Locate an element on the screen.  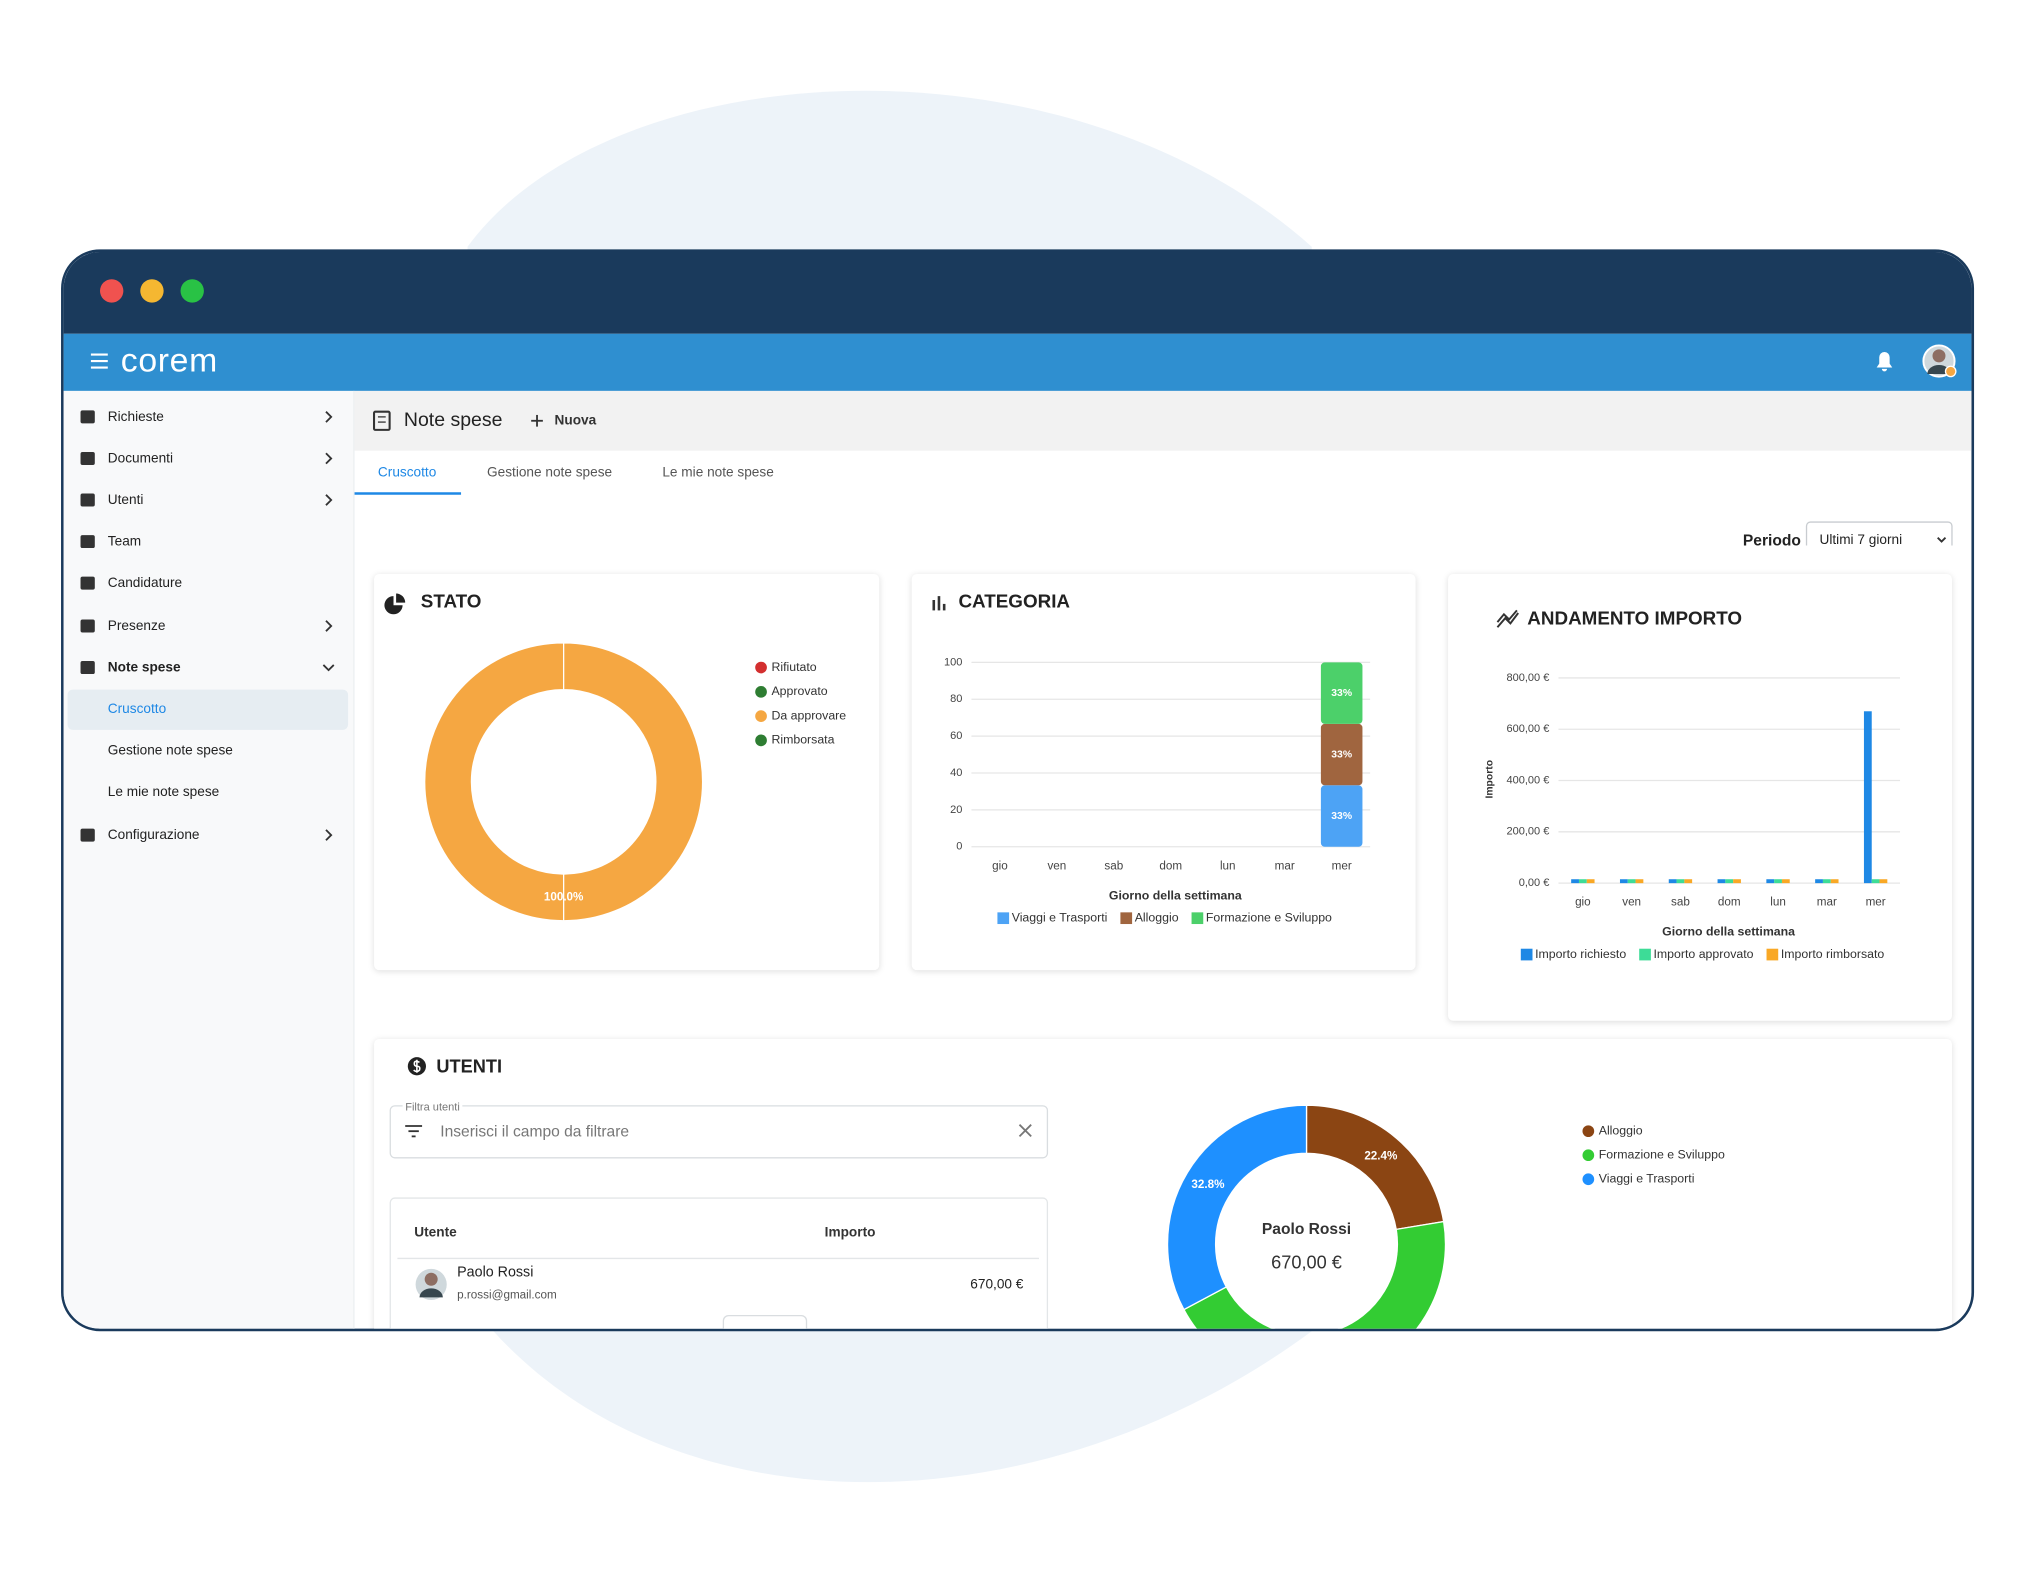
y-tick-label: 20 is located at coordinates (956, 810).